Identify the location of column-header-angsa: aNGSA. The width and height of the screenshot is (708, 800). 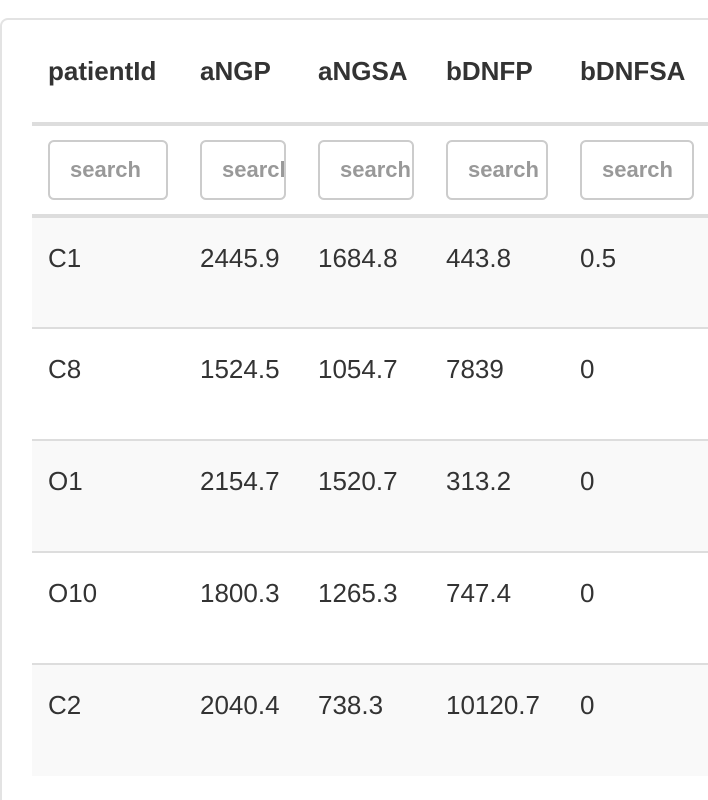
(366, 73).